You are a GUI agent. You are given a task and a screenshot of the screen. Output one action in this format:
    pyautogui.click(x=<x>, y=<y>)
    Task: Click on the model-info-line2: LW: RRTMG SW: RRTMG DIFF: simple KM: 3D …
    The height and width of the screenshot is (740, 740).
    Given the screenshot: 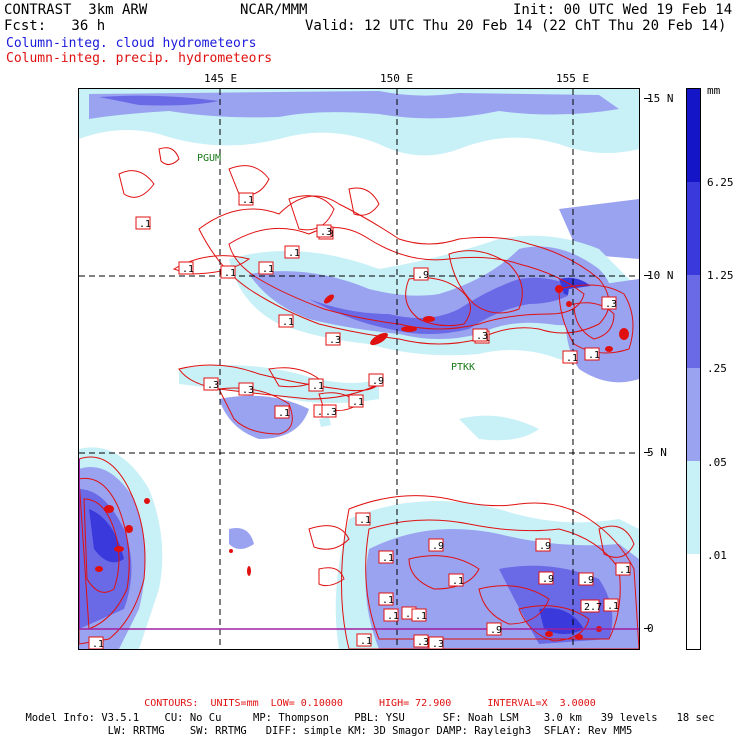 What is the action you would take?
    pyautogui.click(x=370, y=731)
    